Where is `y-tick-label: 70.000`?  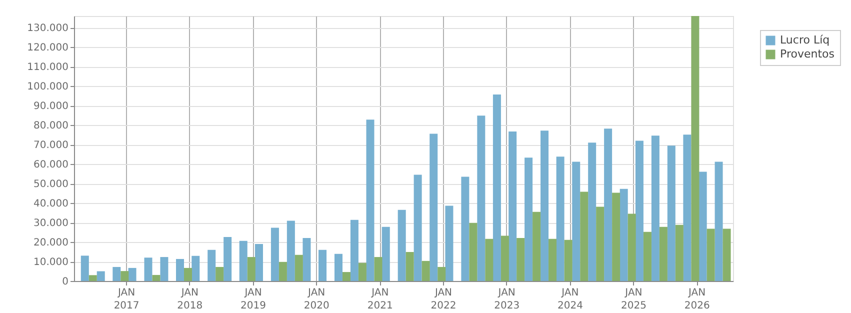 y-tick-label: 70.000 is located at coordinates (51, 146).